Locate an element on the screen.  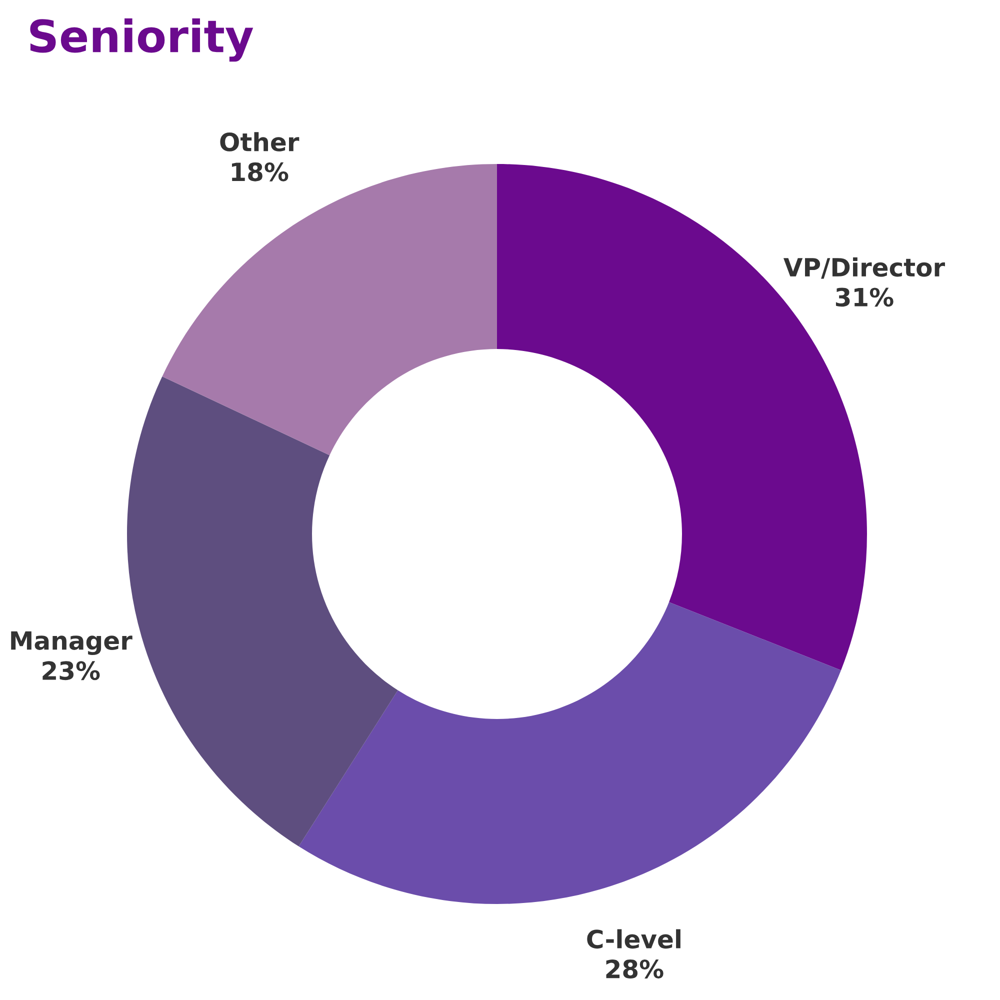
data-label: 18% is located at coordinates (260, 172).